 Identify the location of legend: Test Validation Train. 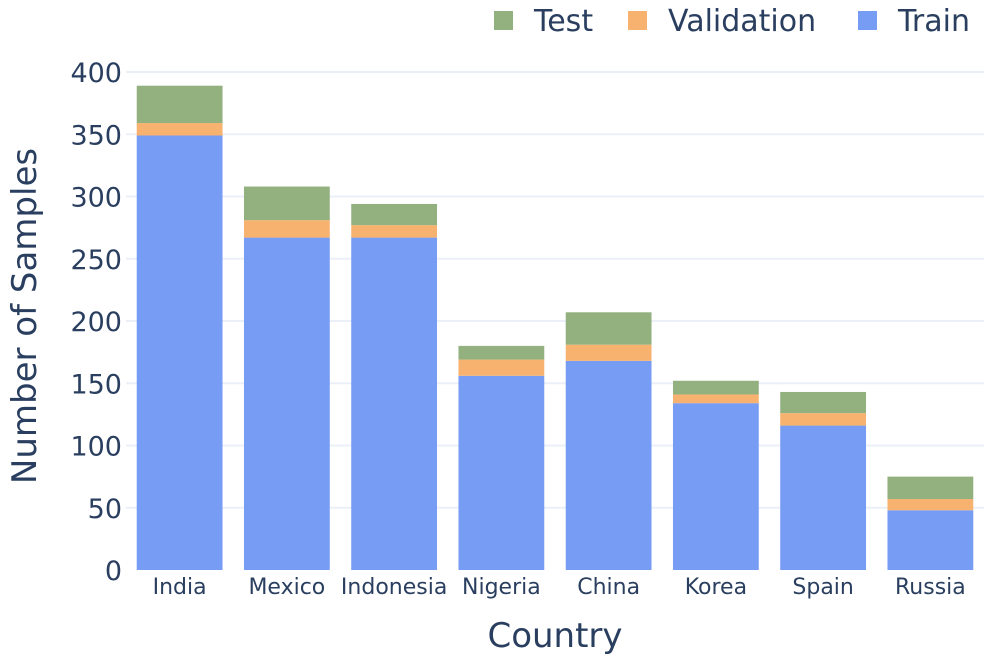
(732, 21).